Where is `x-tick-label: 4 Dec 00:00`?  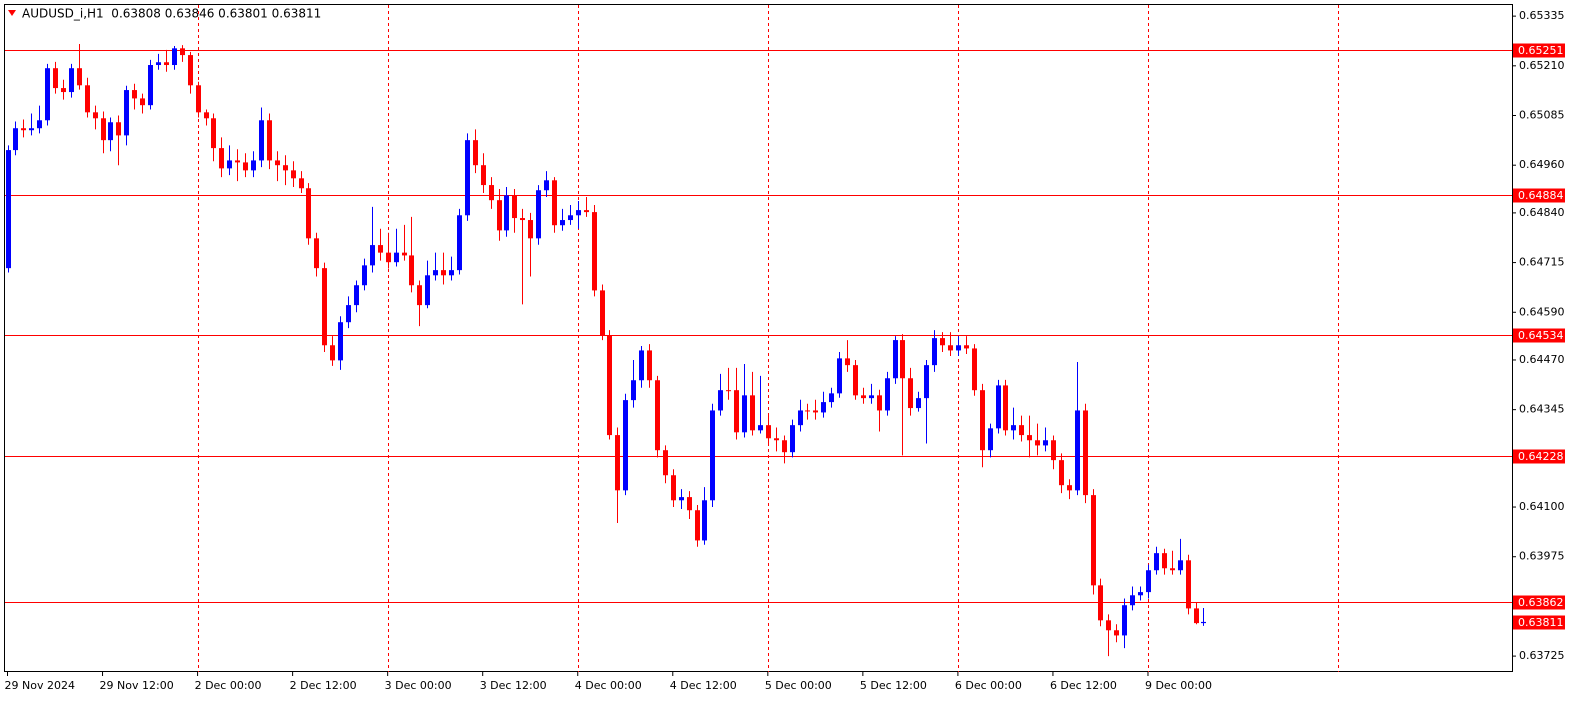 x-tick-label: 4 Dec 00:00 is located at coordinates (608, 685).